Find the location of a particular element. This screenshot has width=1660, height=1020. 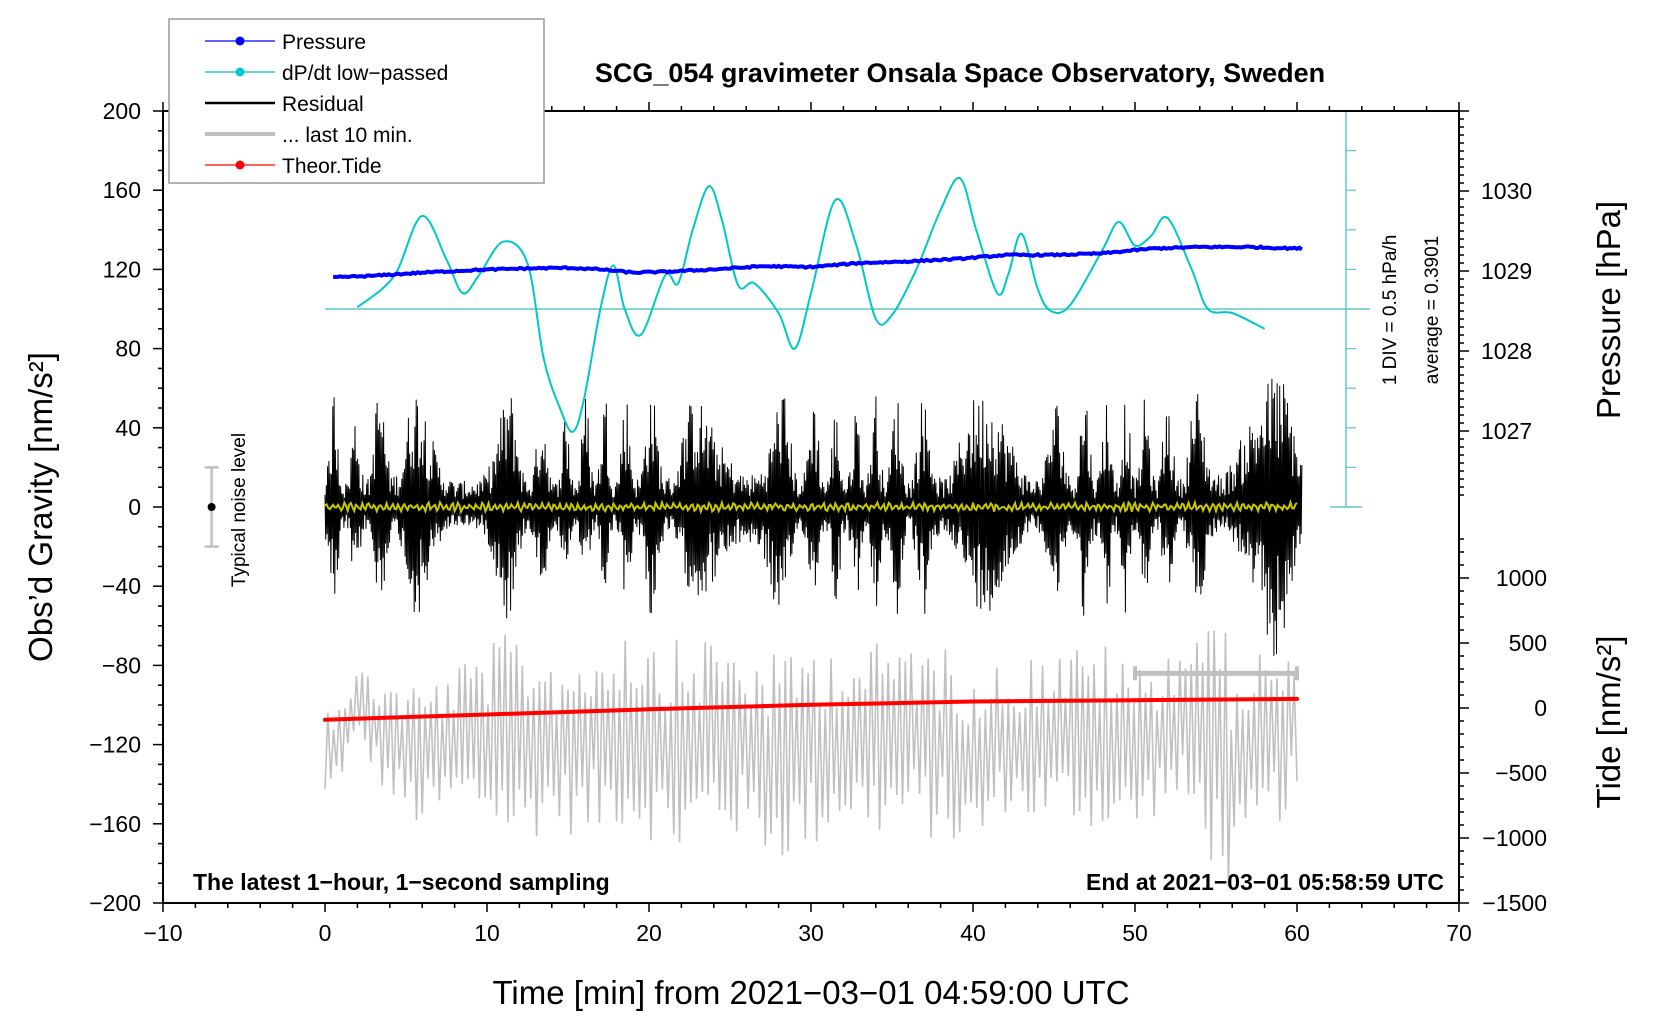

x-tick-label: 70 is located at coordinates (1459, 933).